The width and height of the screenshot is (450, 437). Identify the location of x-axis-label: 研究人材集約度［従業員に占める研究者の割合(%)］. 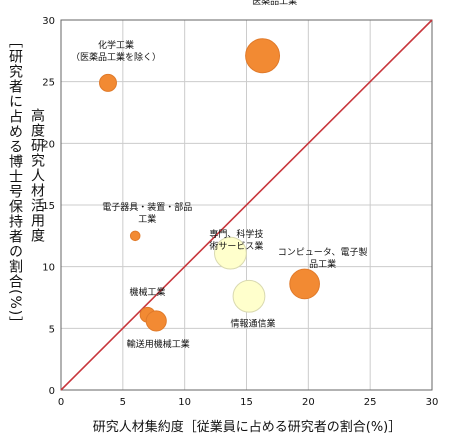
(247, 427).